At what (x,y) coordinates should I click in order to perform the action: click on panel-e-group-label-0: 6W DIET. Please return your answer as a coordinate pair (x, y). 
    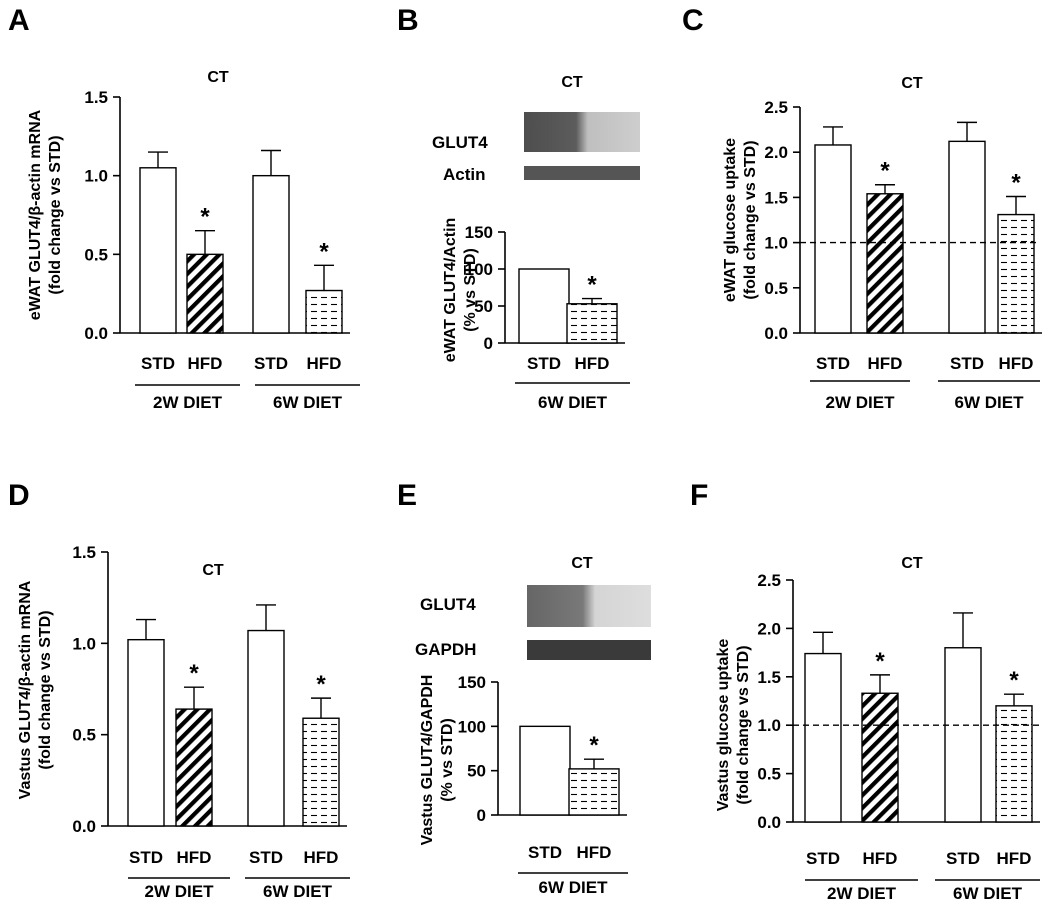
    Looking at the image, I should click on (574, 887).